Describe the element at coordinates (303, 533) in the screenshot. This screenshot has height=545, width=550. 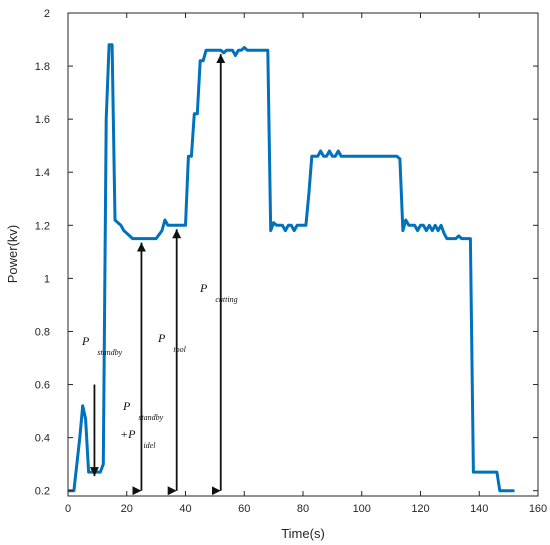
I see `x-axis-label: Time(s)` at that location.